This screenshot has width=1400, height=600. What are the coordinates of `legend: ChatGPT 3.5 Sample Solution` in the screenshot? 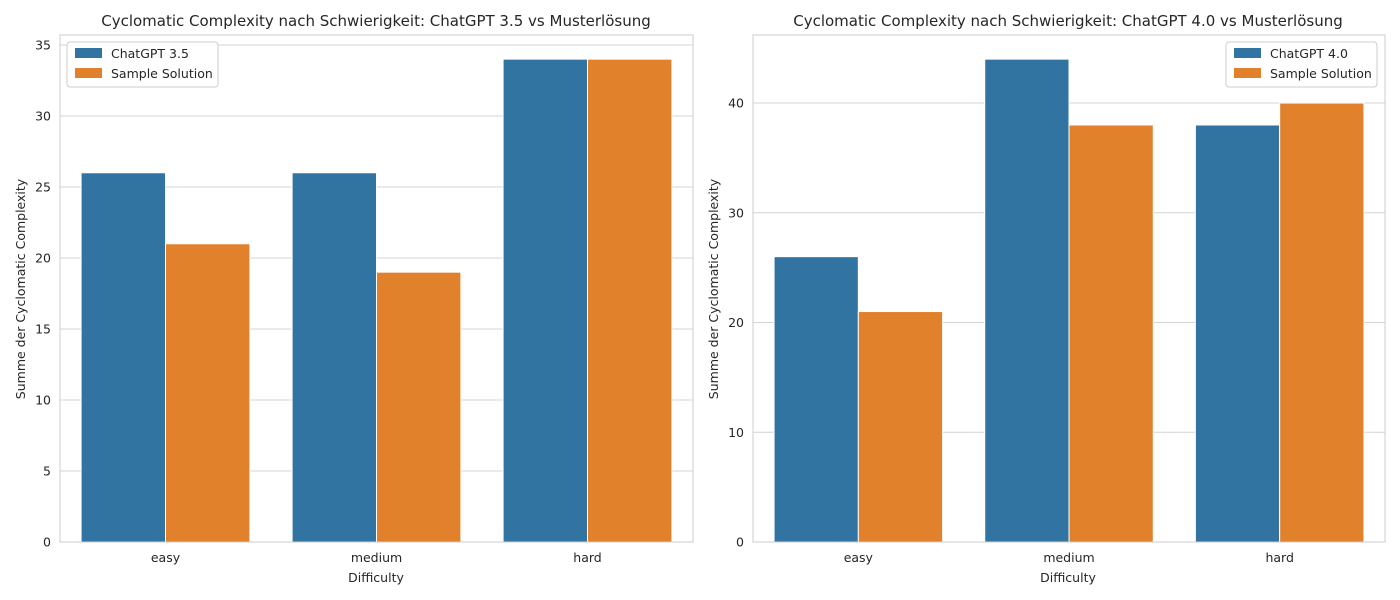 It's located at (142, 64).